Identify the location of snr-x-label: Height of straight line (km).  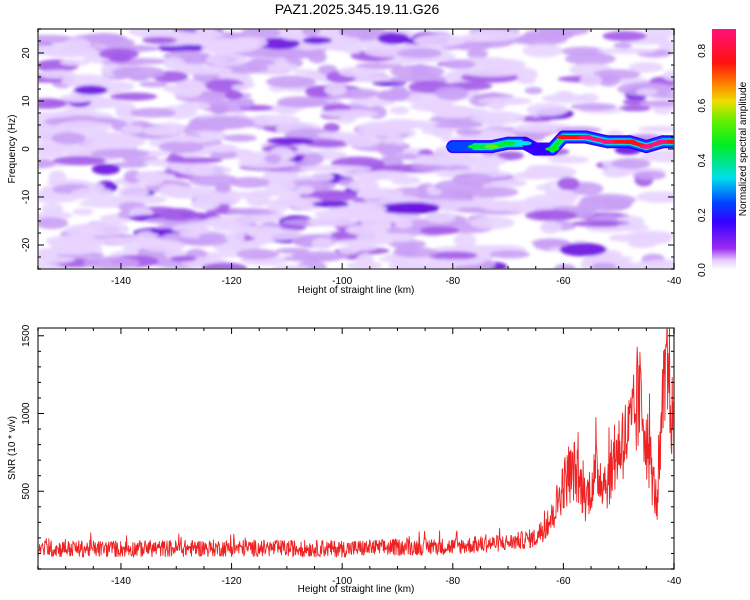
(356, 589).